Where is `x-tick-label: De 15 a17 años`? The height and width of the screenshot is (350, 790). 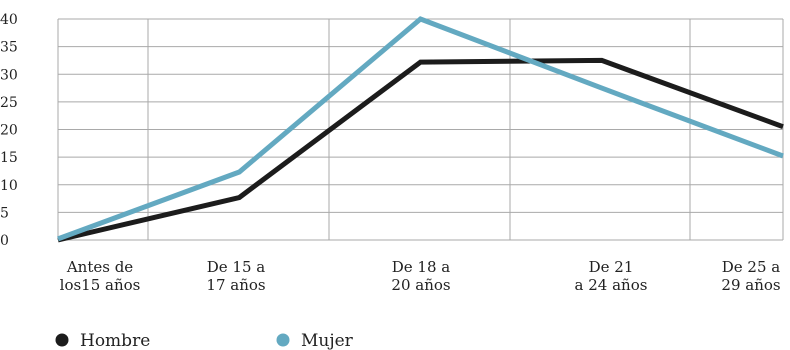
x-tick-label: De 15 a17 años is located at coordinates (235, 276).